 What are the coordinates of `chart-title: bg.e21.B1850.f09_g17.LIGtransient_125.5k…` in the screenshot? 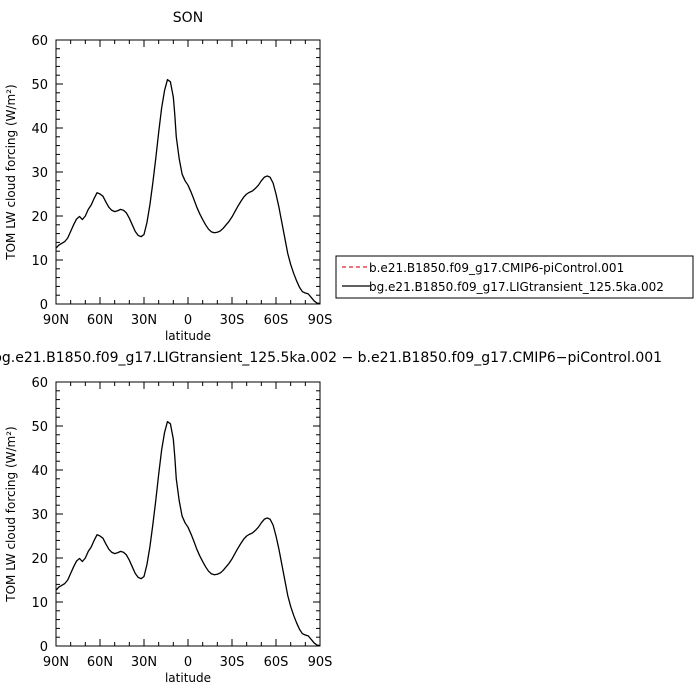 It's located at (331, 358).